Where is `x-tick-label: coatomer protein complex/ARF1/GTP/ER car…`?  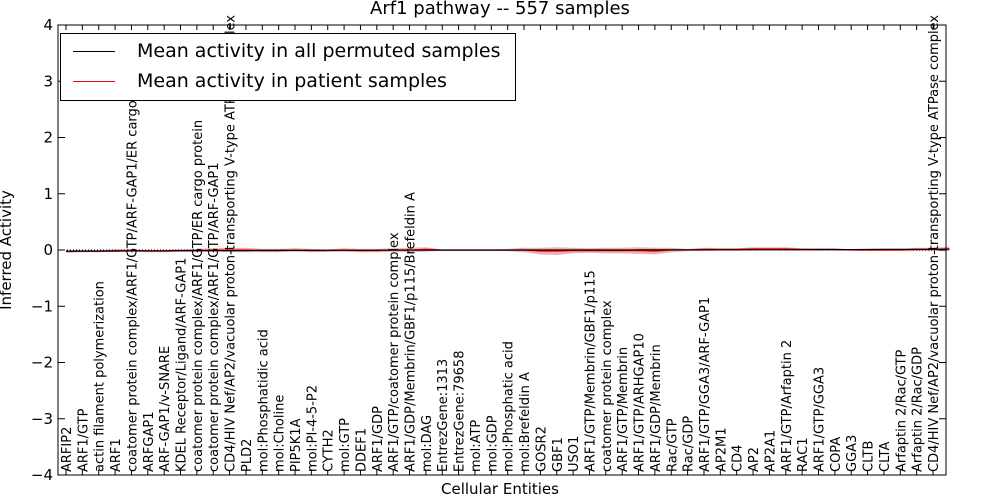 x-tick-label: coatomer protein complex/ARF1/GTP/ER car… is located at coordinates (198, 296).